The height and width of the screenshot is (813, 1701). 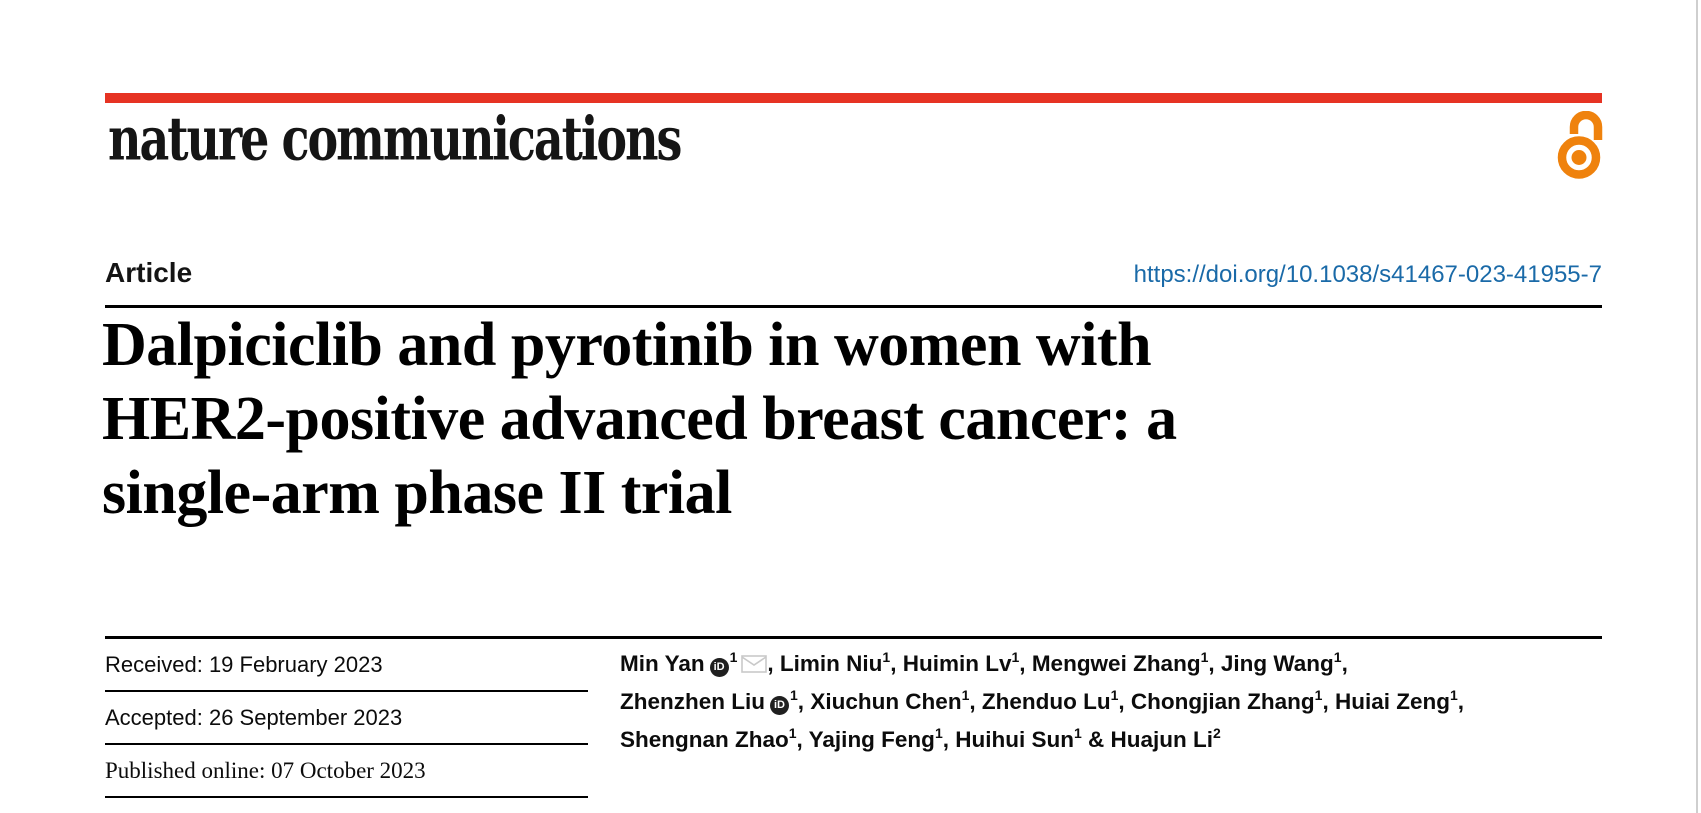 I want to click on author-name: Yajing Feng, so click(x=871, y=739).